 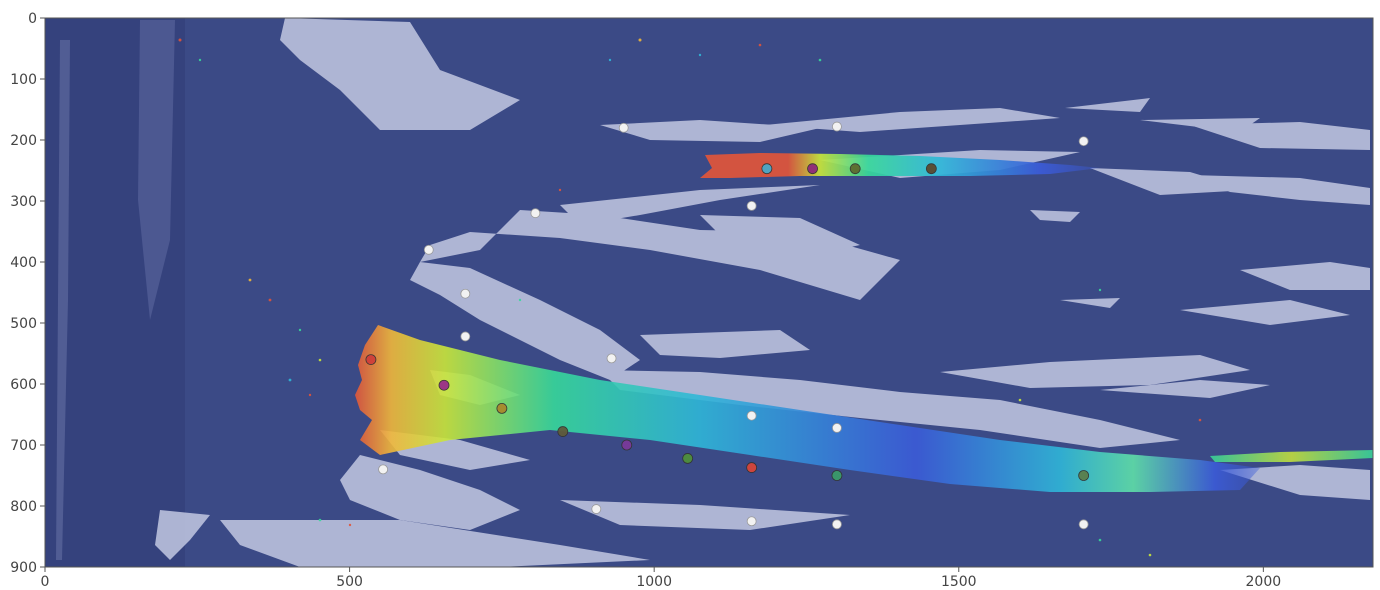 What do you see at coordinates (27, 293) in the screenshot?
I see `y-axis: 0 100 200 300 400 500 600 700 800 900` at bounding box center [27, 293].